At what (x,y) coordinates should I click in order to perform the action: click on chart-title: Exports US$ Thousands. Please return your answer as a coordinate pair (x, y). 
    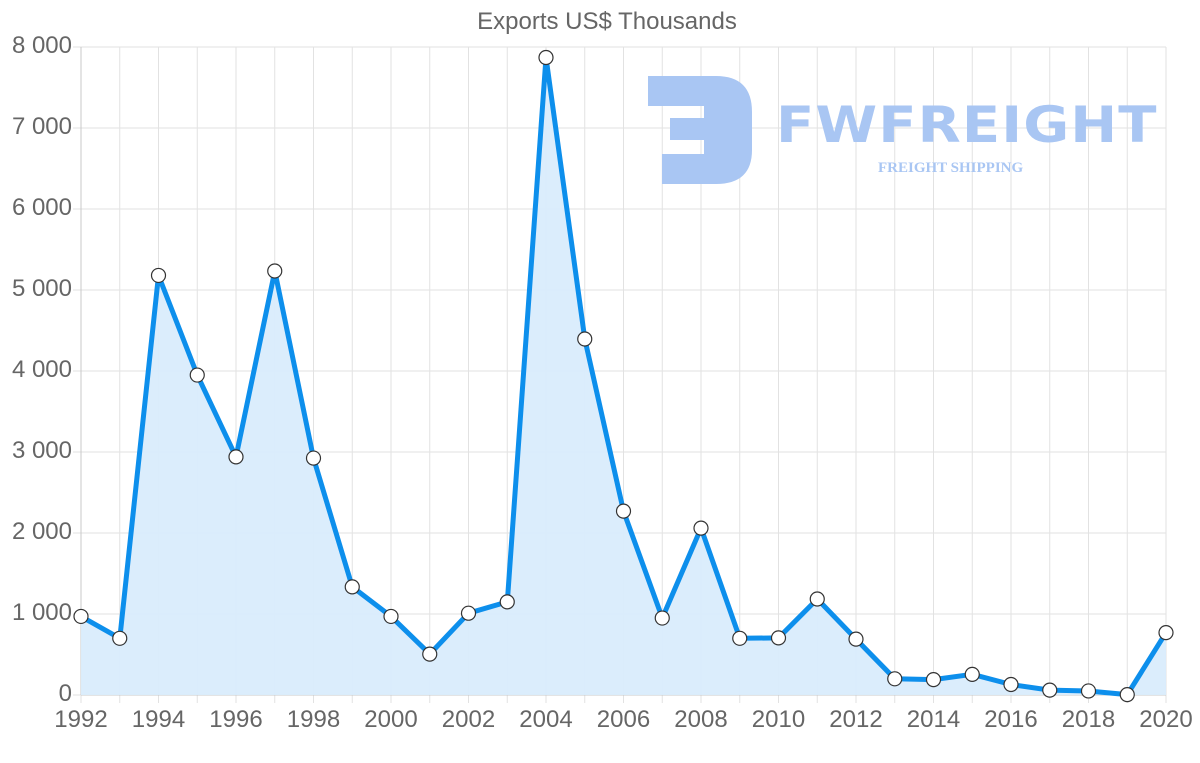
    Looking at the image, I should click on (607, 21).